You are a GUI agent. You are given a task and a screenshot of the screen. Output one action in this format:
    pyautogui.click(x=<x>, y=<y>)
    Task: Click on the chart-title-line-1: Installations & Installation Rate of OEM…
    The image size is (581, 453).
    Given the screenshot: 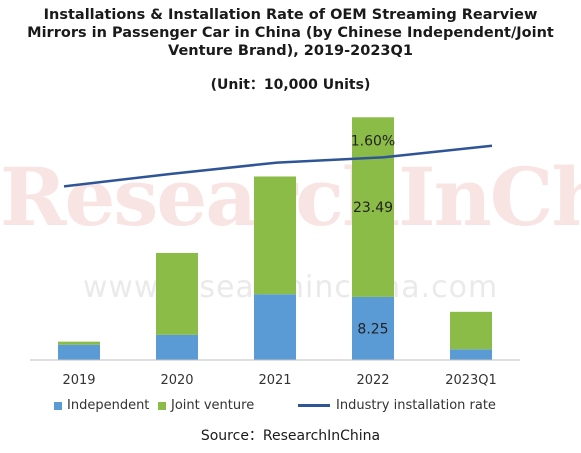 What is the action you would take?
    pyautogui.click(x=290, y=15)
    